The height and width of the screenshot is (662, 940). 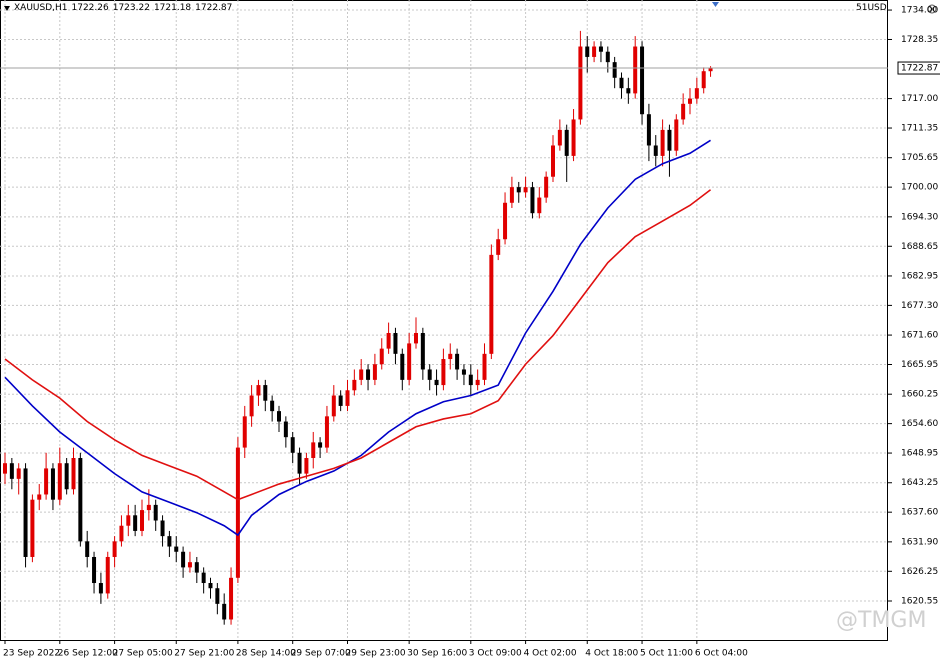 I want to click on close-icon-x, so click(x=932, y=9).